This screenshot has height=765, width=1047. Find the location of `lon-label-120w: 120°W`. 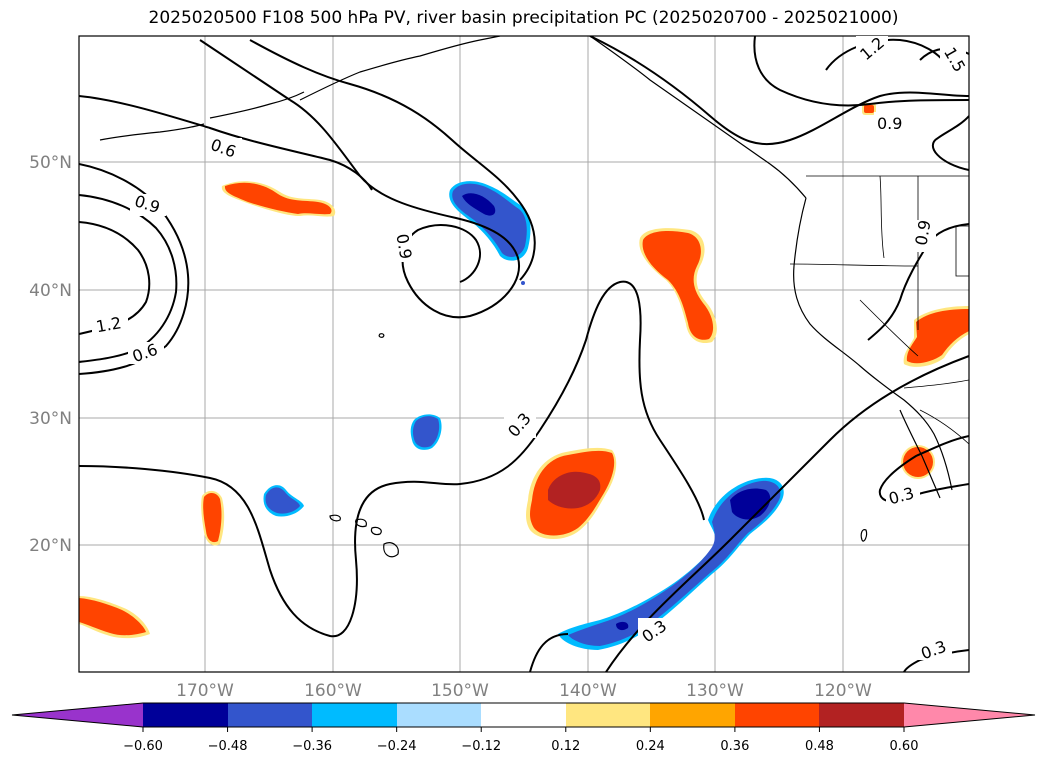

lon-label-120w: 120°W is located at coordinates (843, 691).